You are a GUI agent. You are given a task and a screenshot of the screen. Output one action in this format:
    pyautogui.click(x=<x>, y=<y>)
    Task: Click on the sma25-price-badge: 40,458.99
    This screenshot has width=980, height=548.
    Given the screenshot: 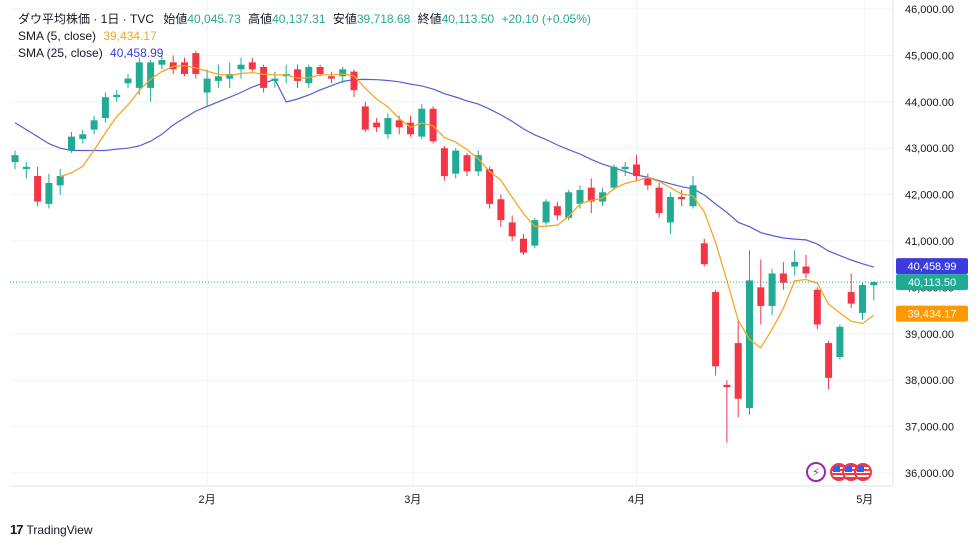 What is the action you would take?
    pyautogui.click(x=932, y=266)
    